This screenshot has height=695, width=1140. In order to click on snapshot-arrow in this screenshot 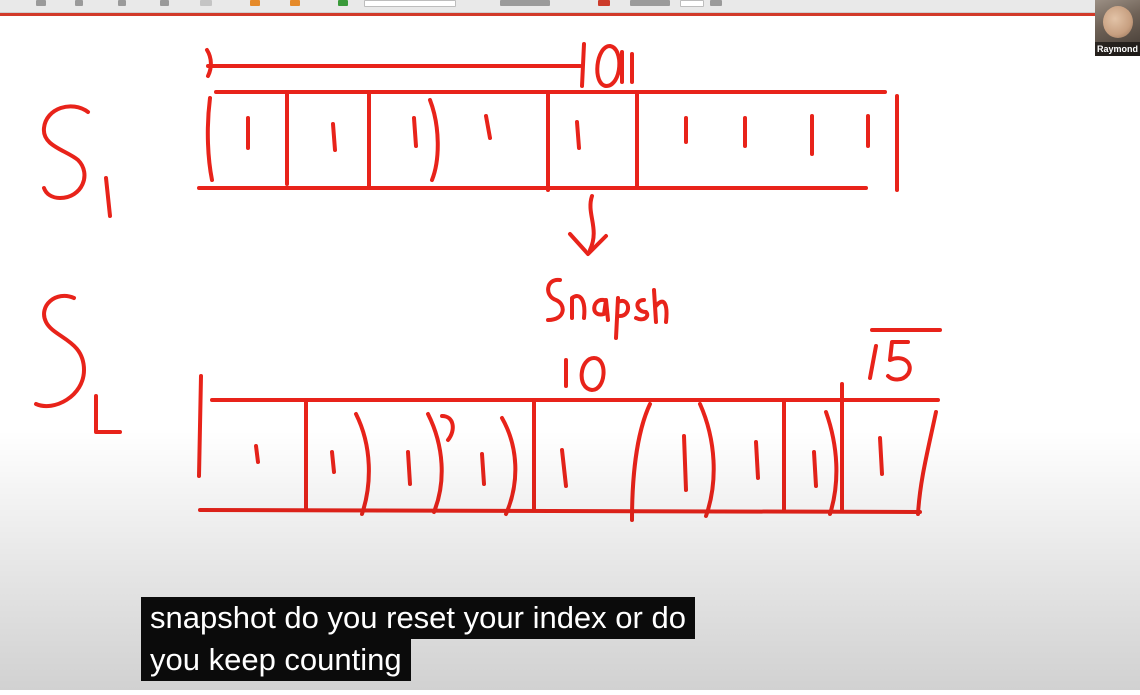, I will do `click(592, 223)`.